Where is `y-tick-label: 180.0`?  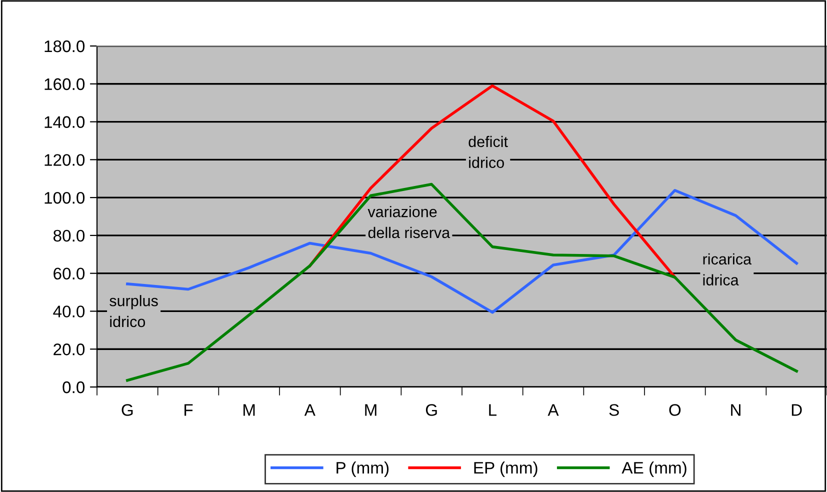
y-tick-label: 180.0 is located at coordinates (64, 46).